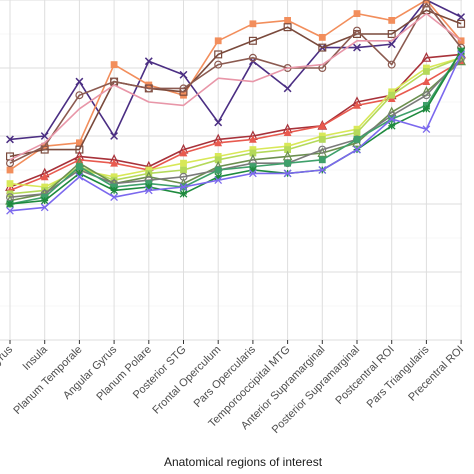  I want to click on x-axis-title: Anatomical regions of interest, so click(243, 462).